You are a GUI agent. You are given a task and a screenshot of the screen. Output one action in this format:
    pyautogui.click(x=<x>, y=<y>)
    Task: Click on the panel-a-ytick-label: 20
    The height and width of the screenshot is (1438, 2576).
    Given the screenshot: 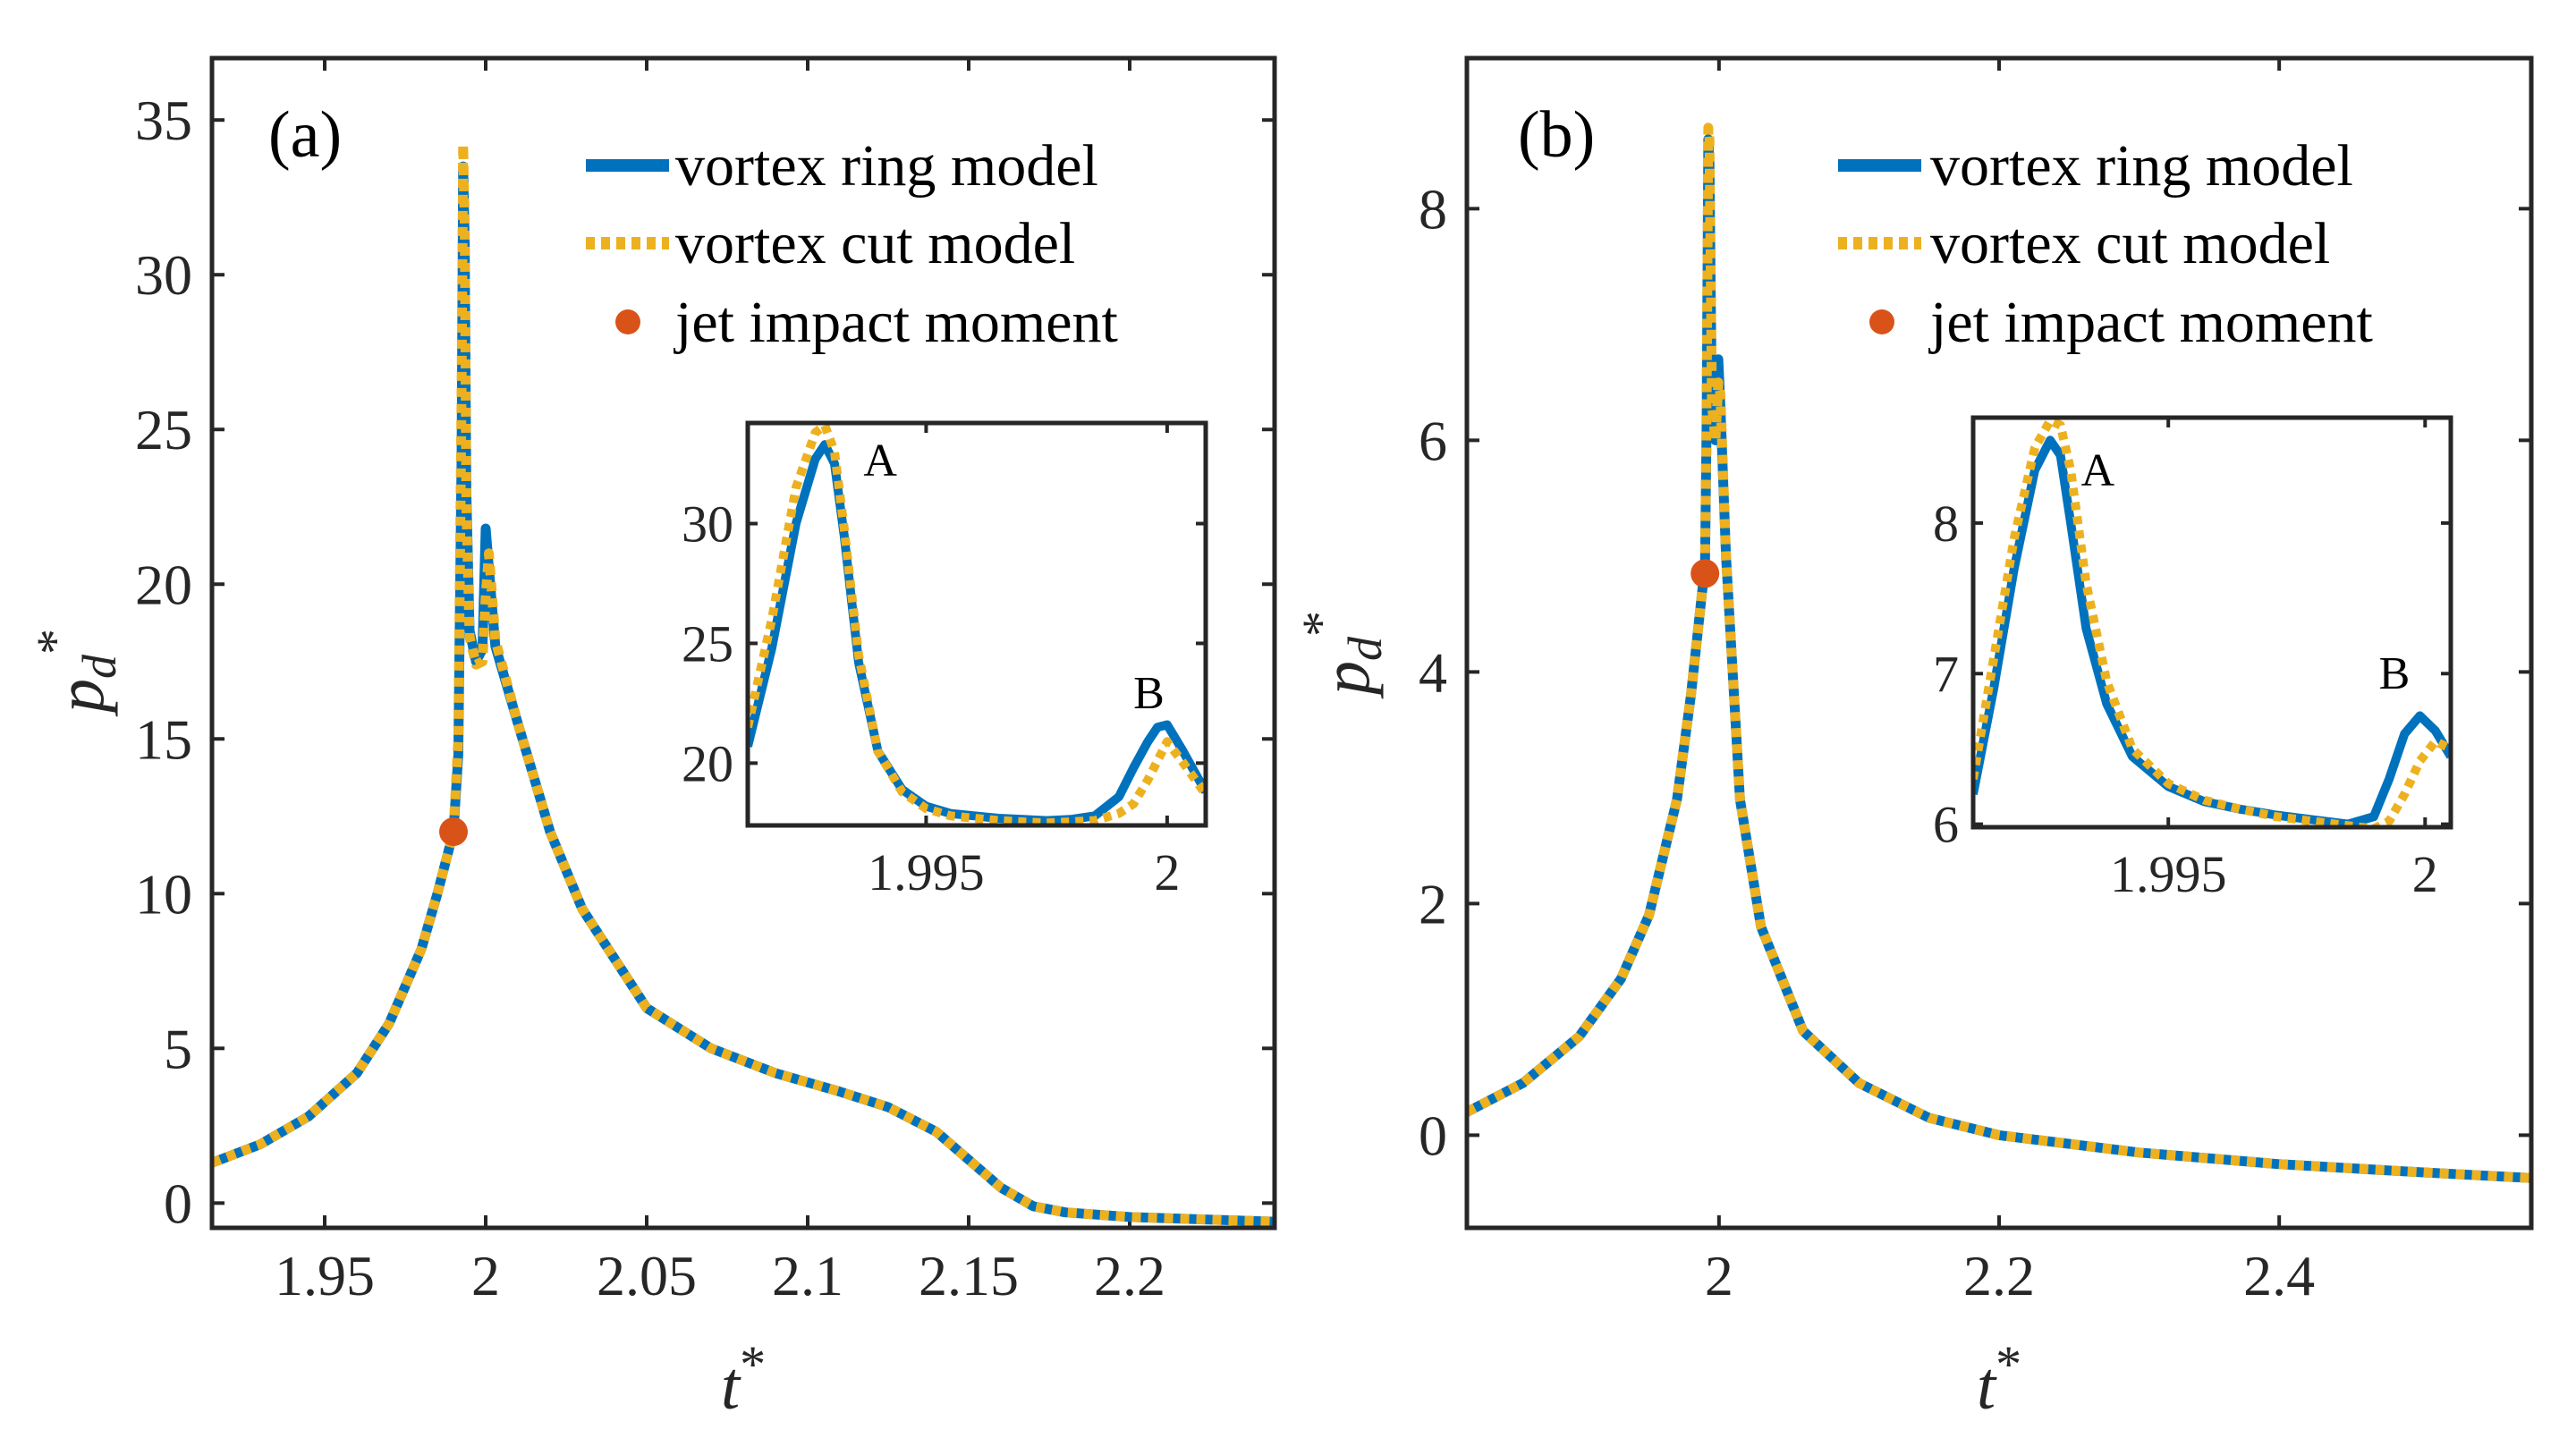 What is the action you would take?
    pyautogui.click(x=163, y=584)
    